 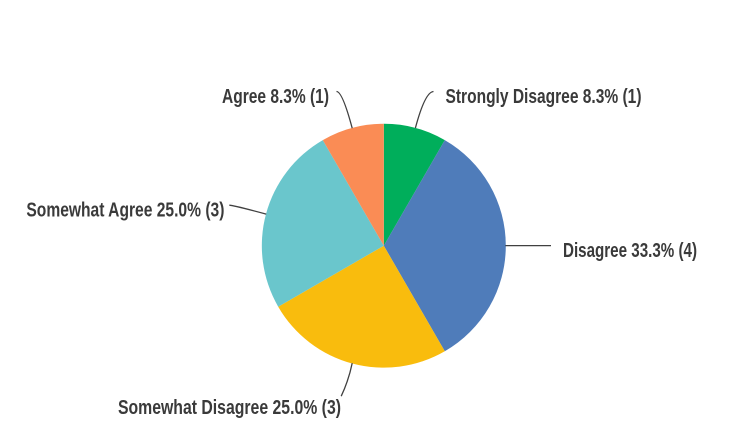 I want to click on svg-text: Agree 8.3% (1), so click(x=275, y=97).